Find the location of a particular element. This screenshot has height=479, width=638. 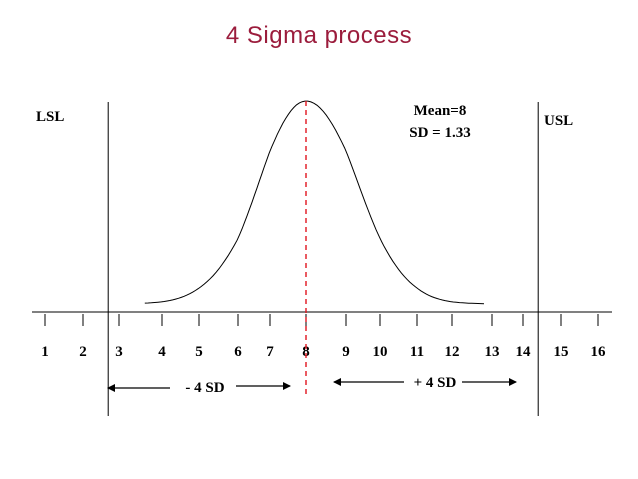

tick-label: 12 is located at coordinates (452, 352).